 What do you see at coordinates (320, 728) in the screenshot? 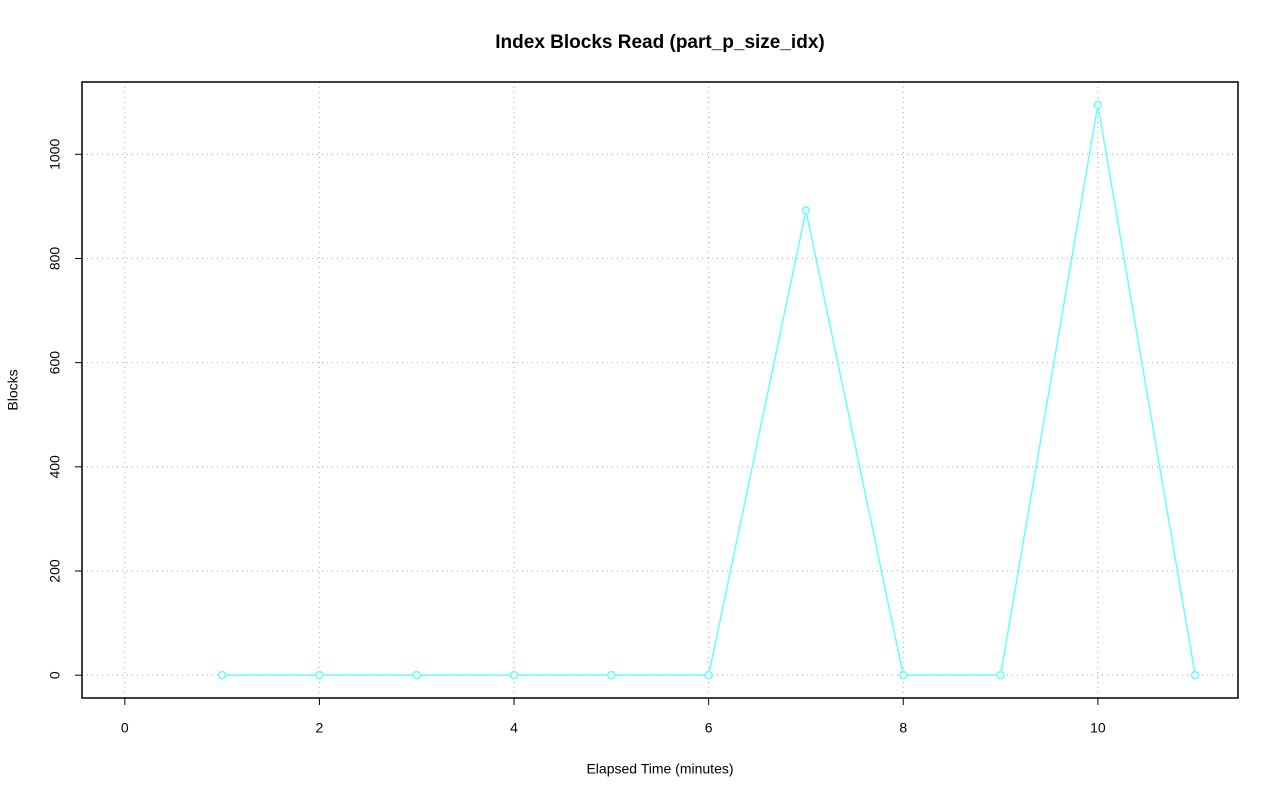
I see `x-tick-label: 2` at bounding box center [320, 728].